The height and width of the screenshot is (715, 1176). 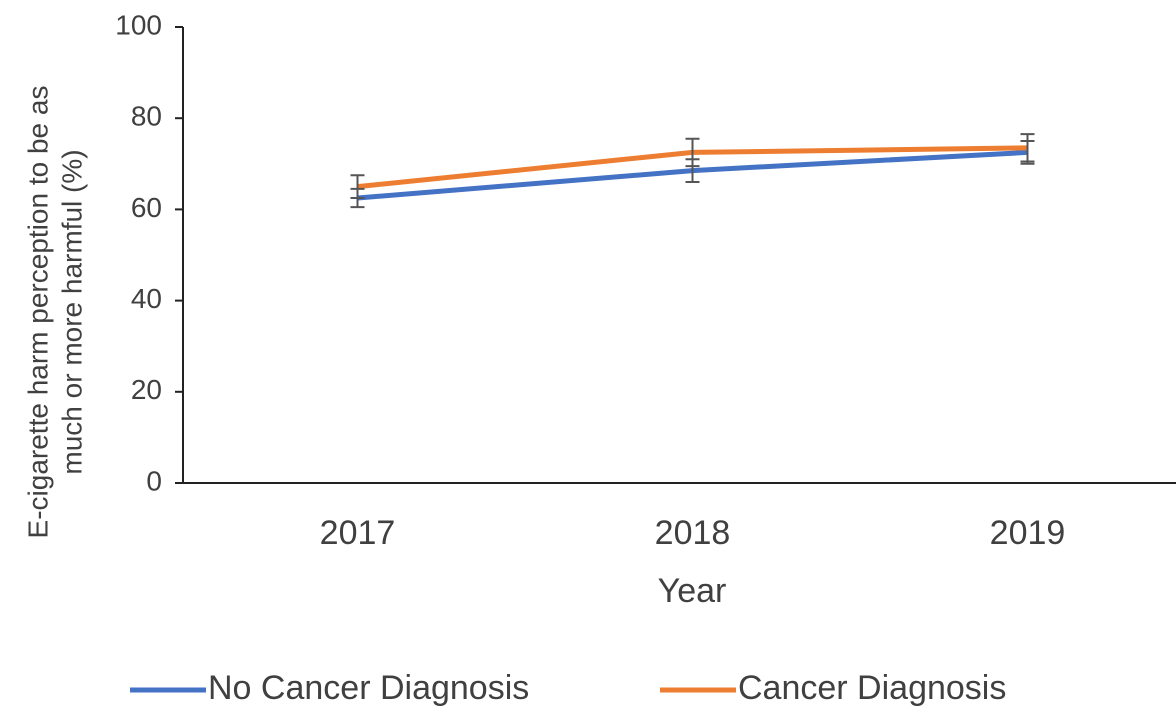 I want to click on y-axis-label: much or more harmful (%), so click(x=71, y=311).